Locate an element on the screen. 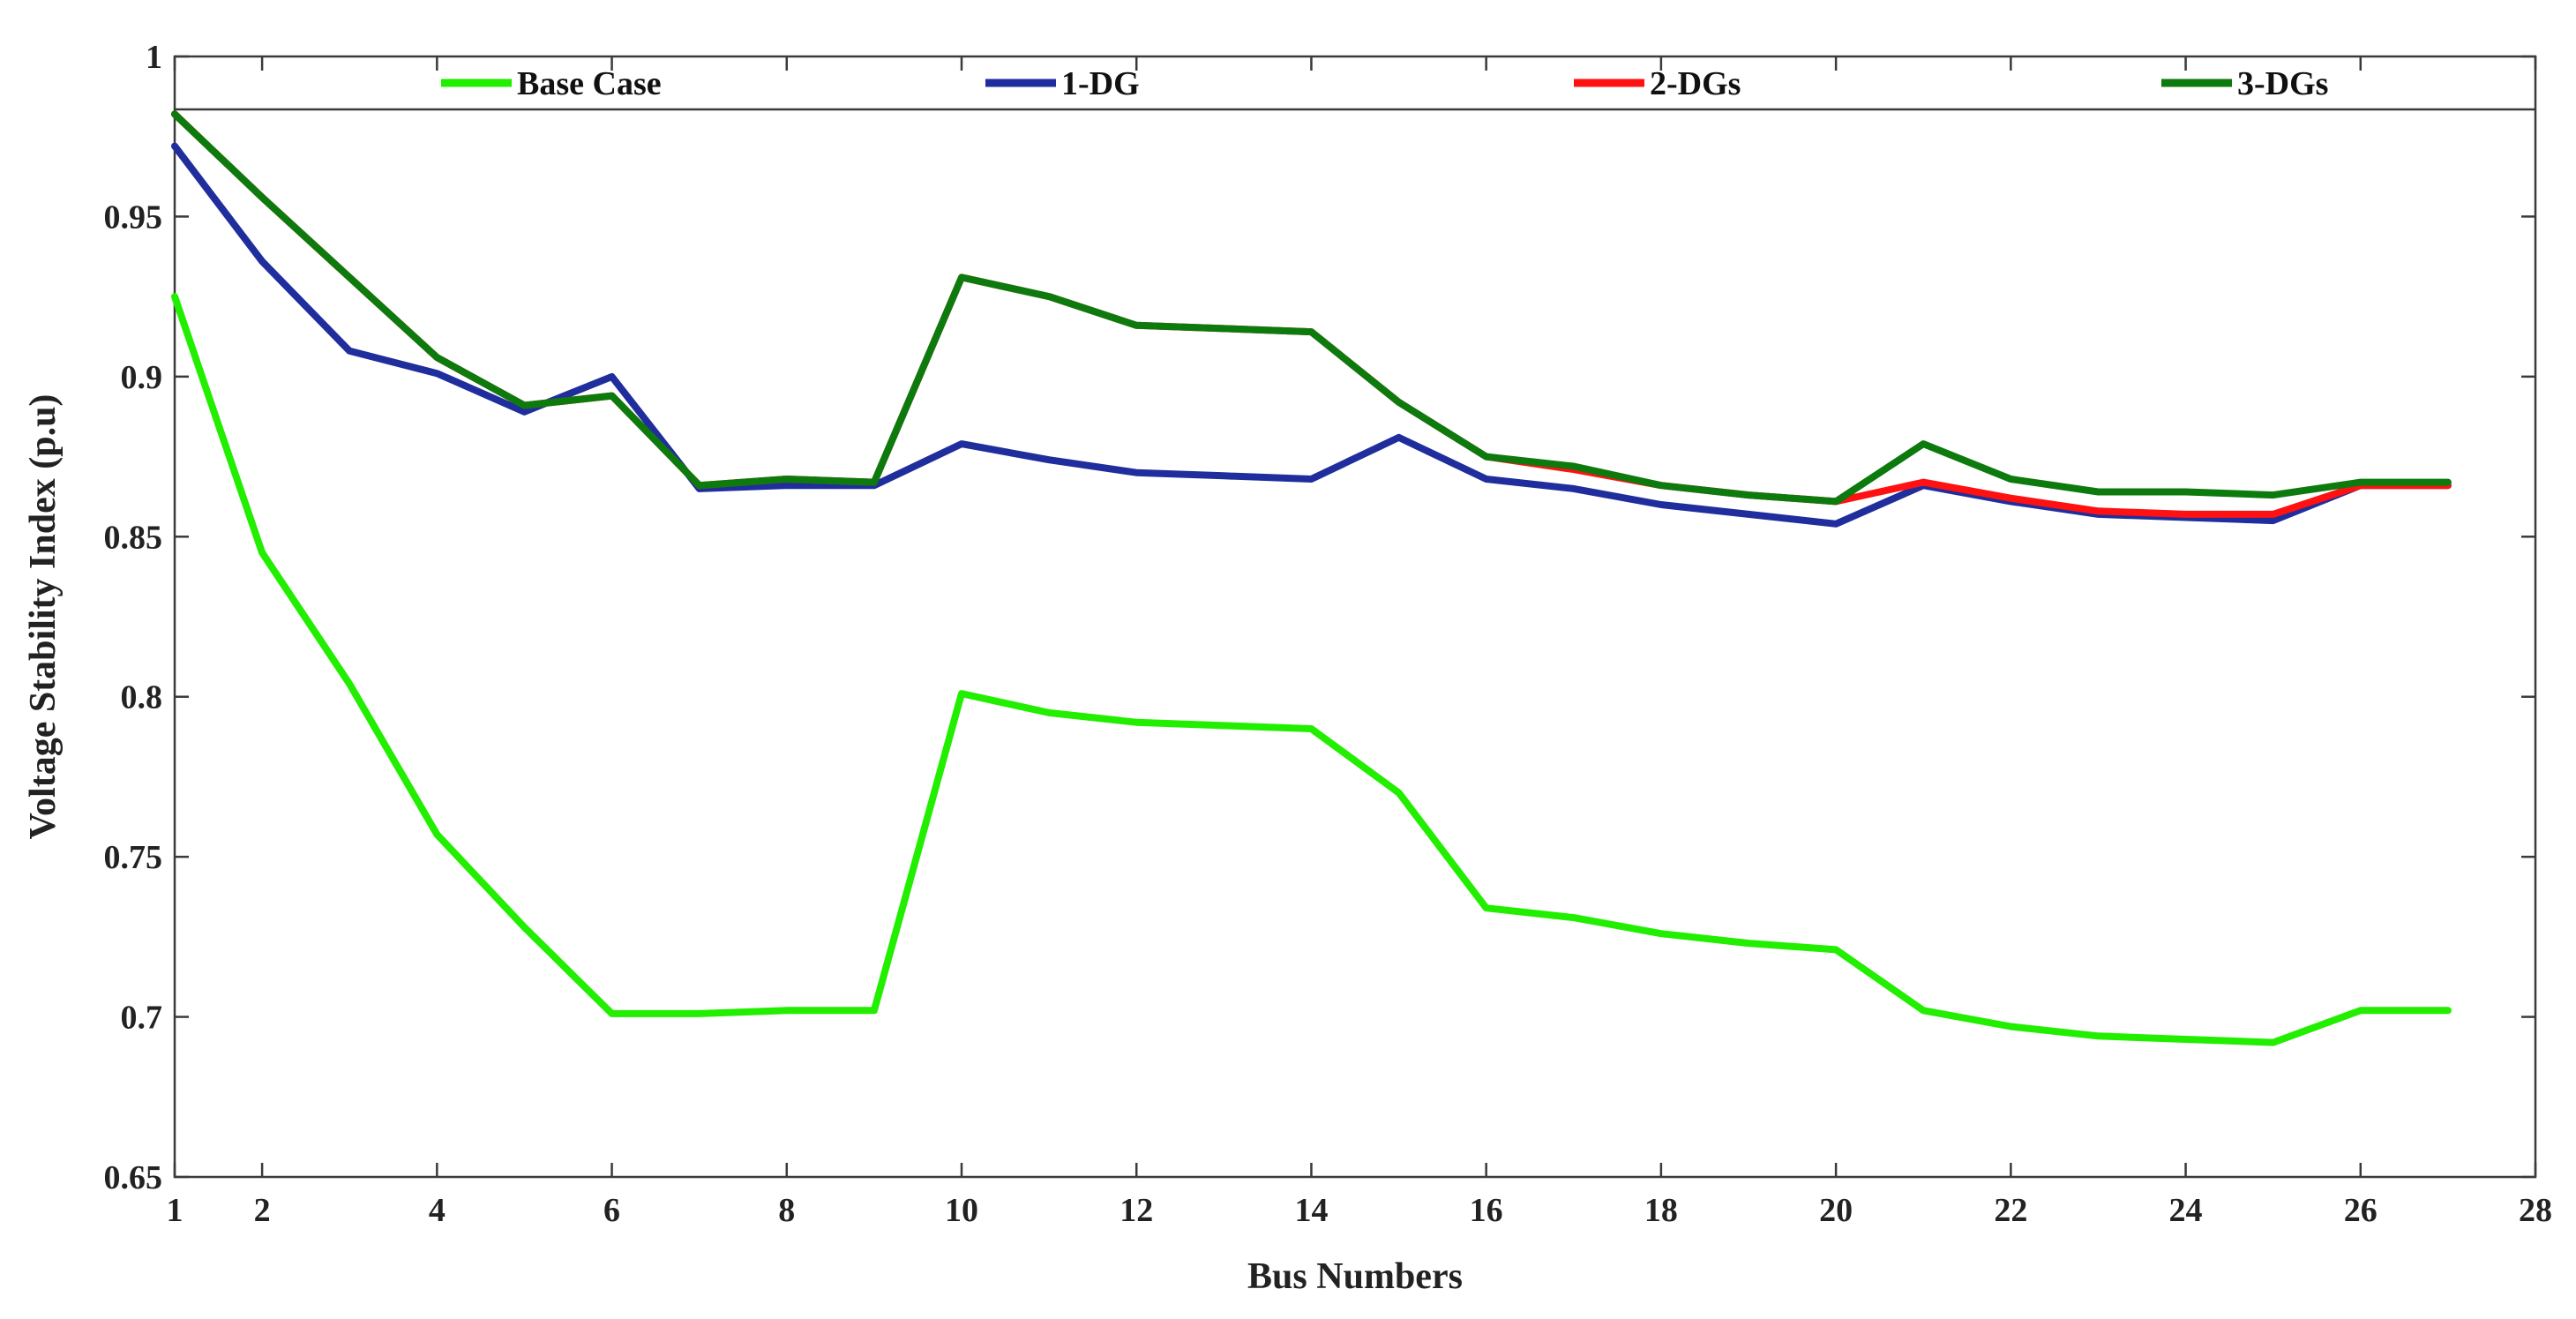 The image size is (2576, 1319). y-tick-label-0-7: 0.7 is located at coordinates (142, 1018).